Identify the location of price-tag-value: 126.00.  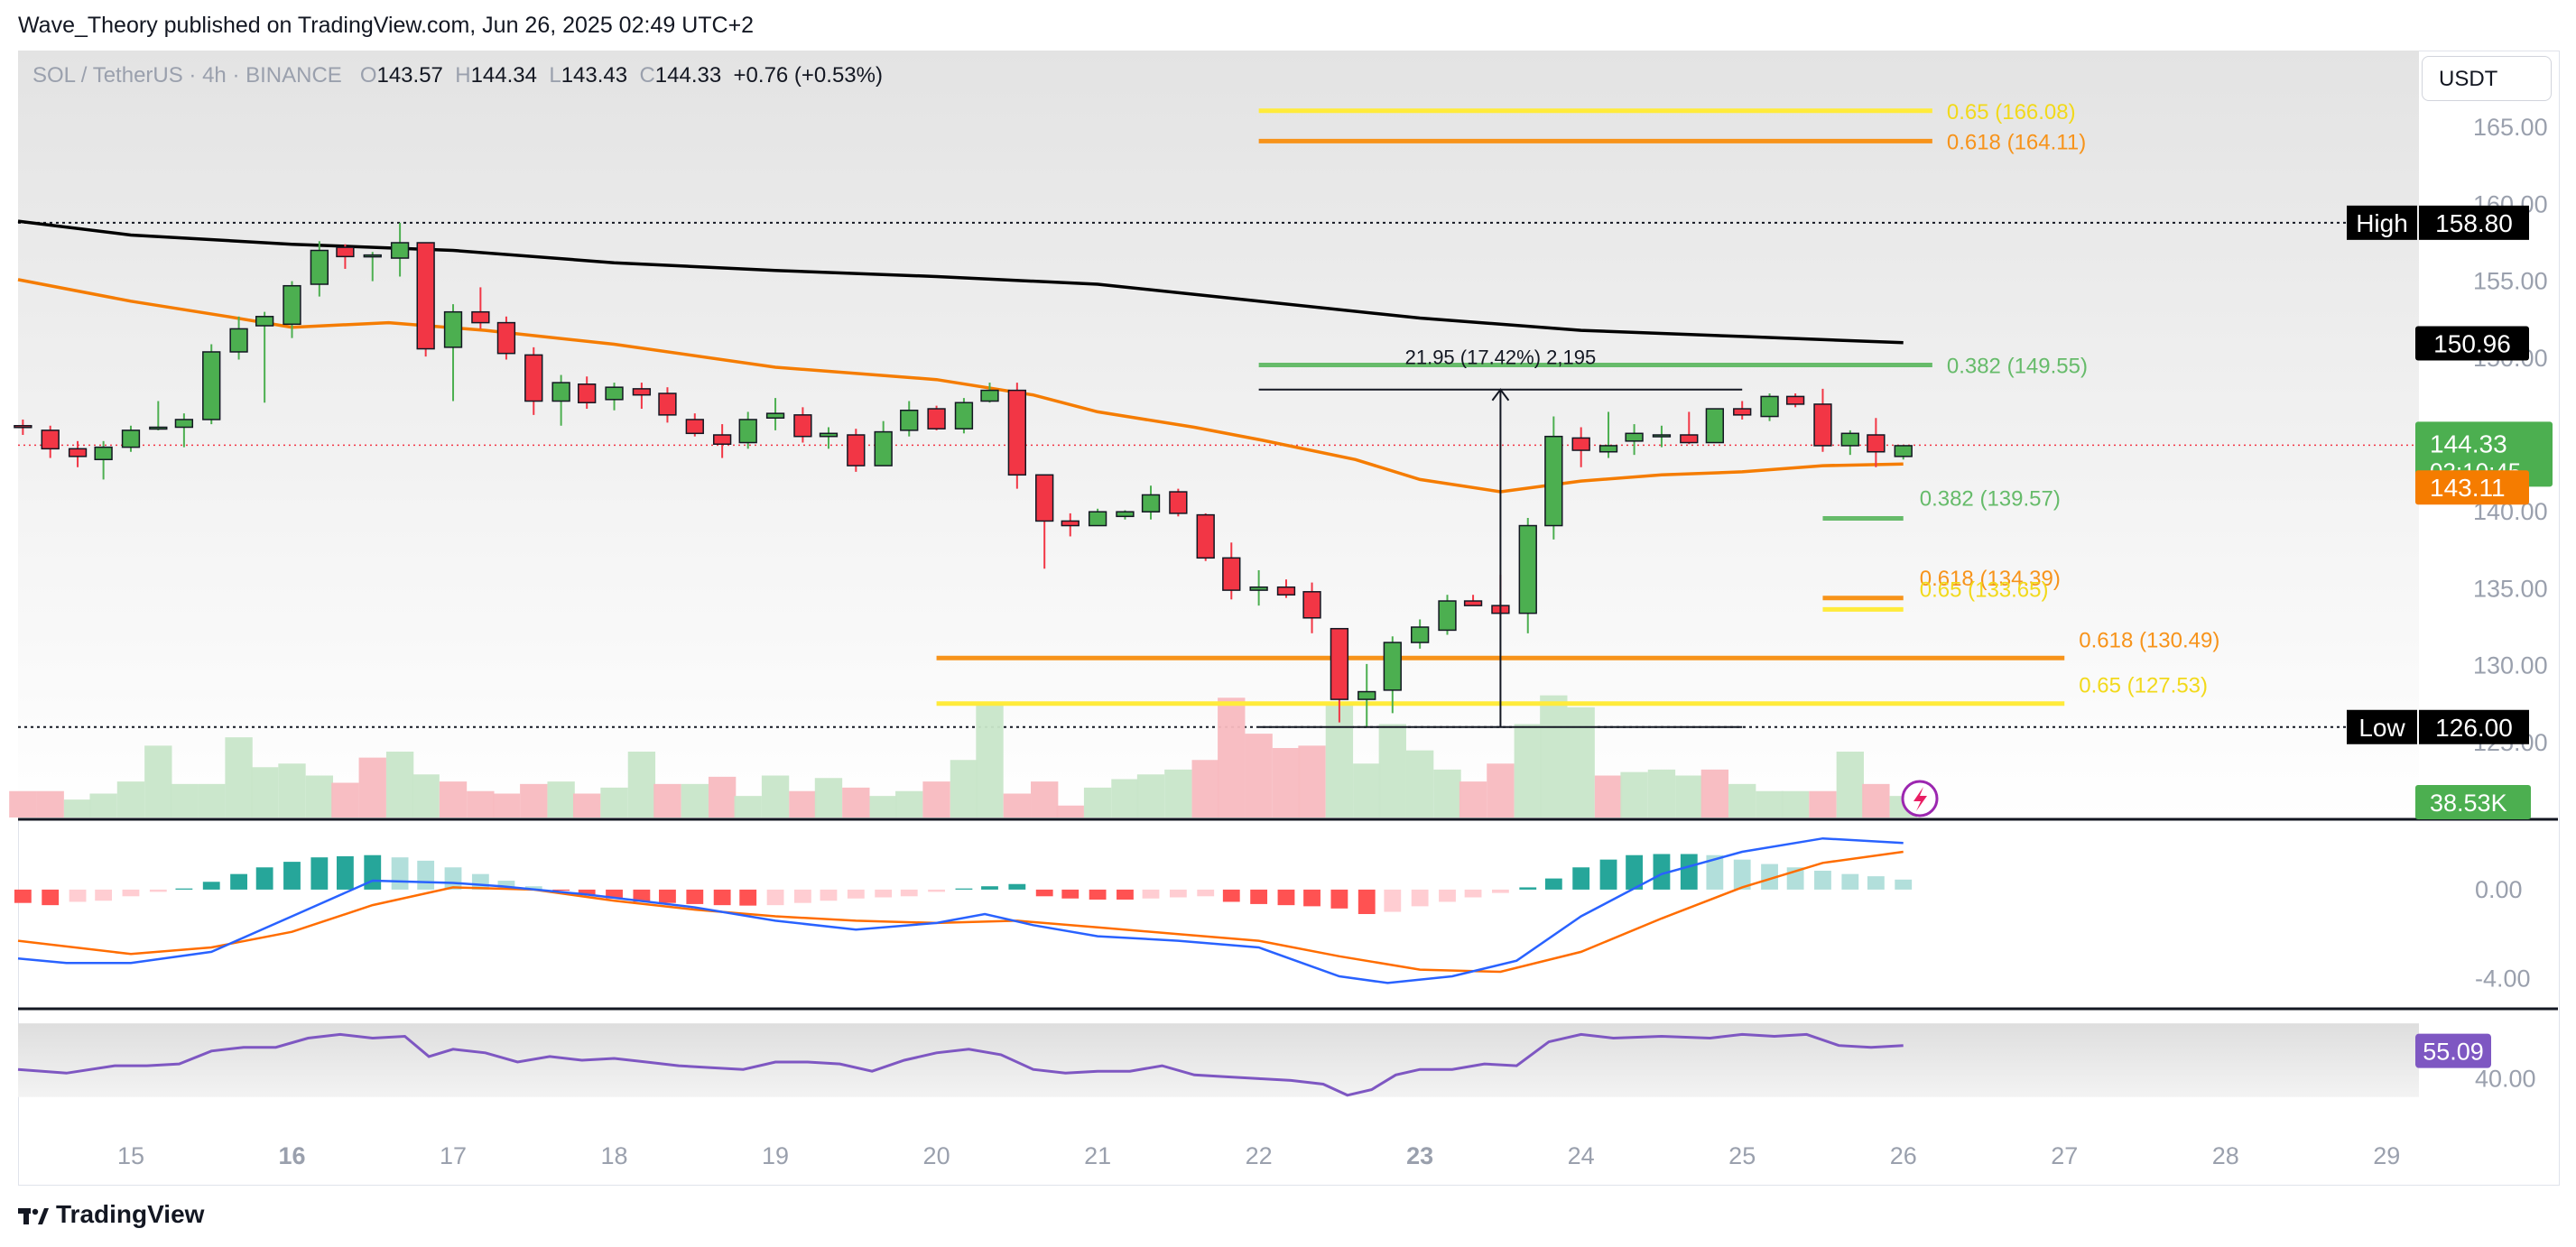
(2474, 728).